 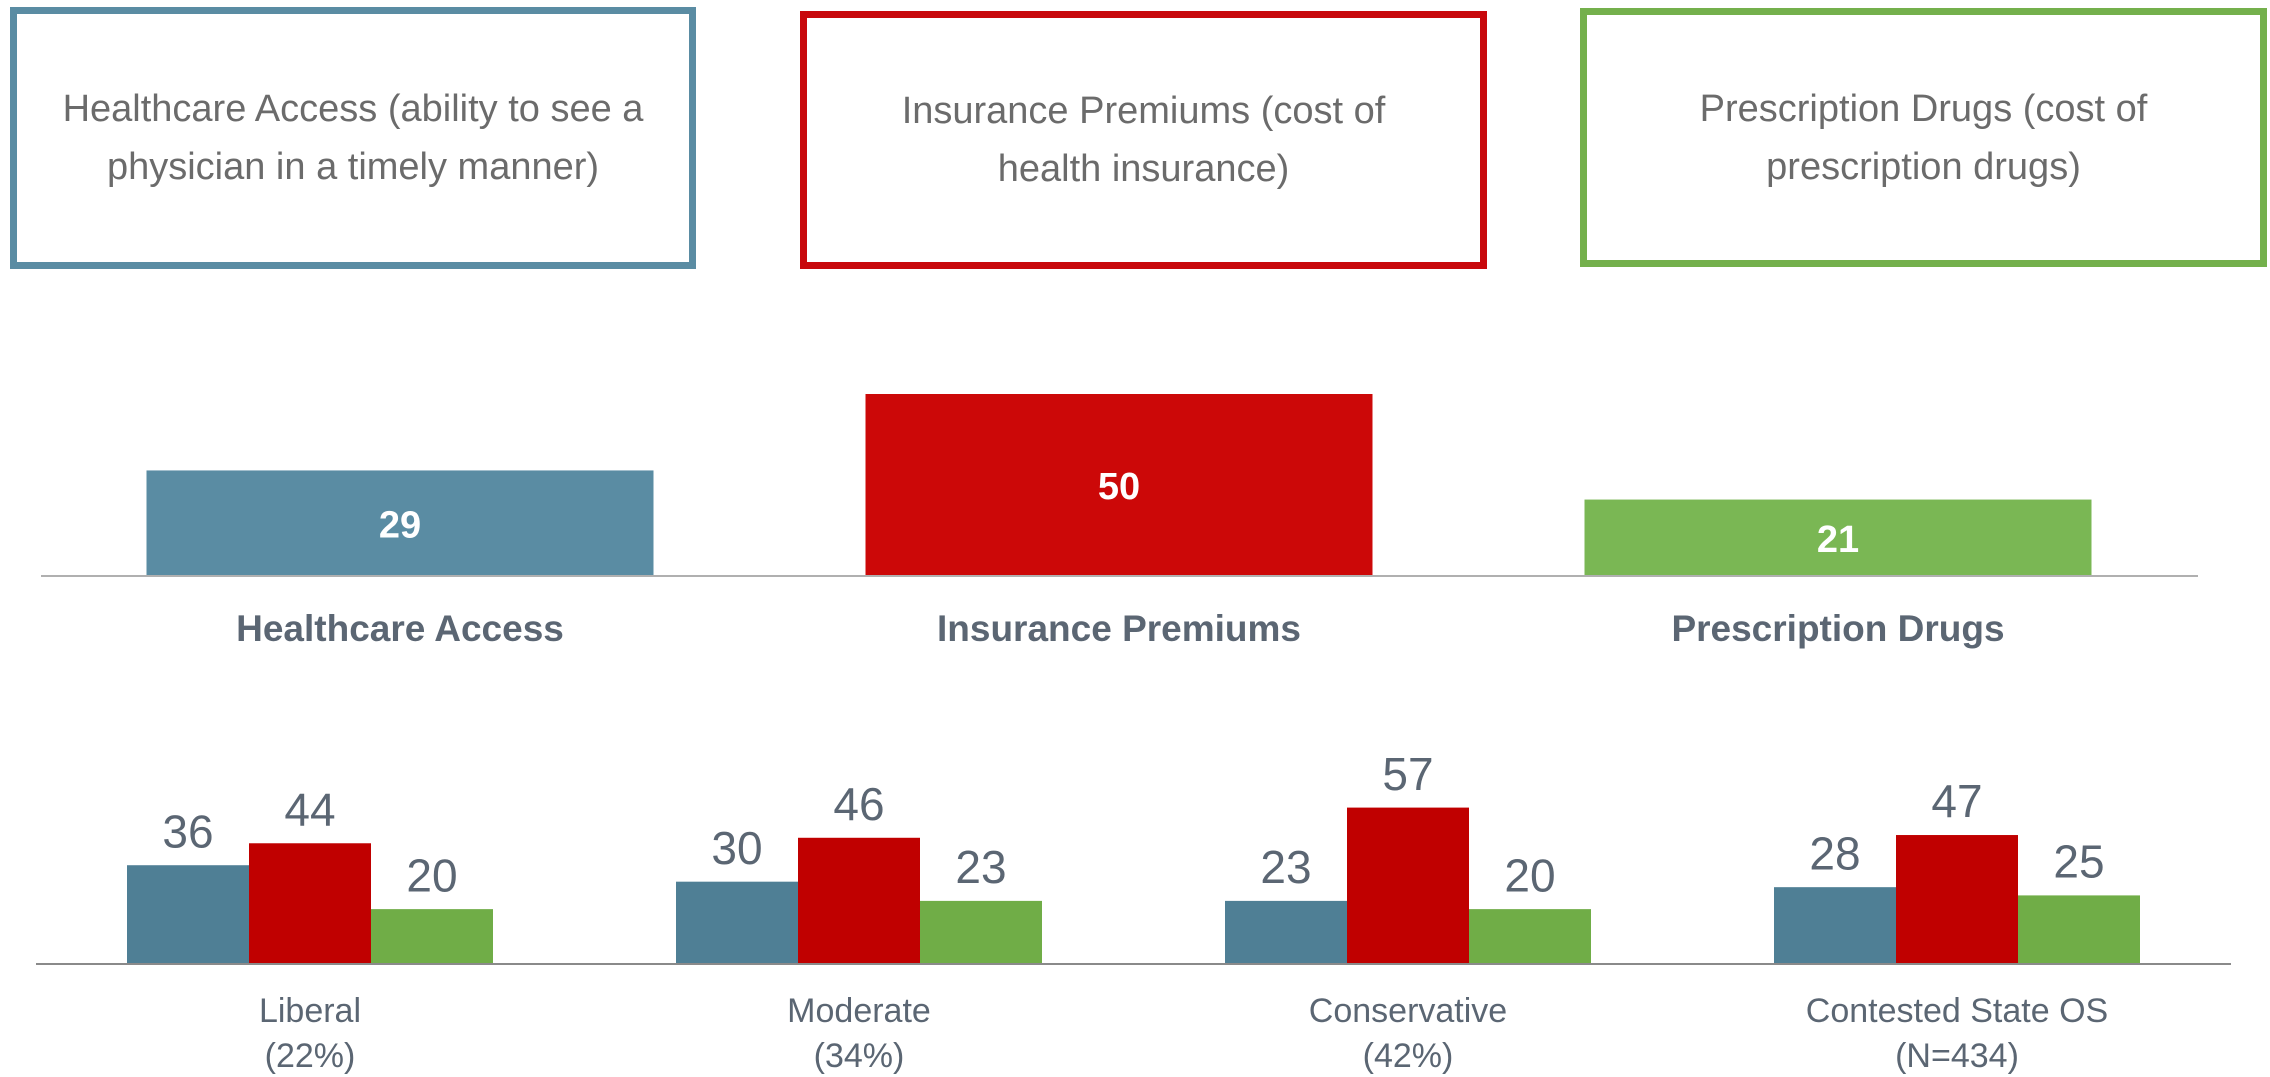 What do you see at coordinates (1957, 1011) in the screenshot?
I see `category-label: Contested State OS` at bounding box center [1957, 1011].